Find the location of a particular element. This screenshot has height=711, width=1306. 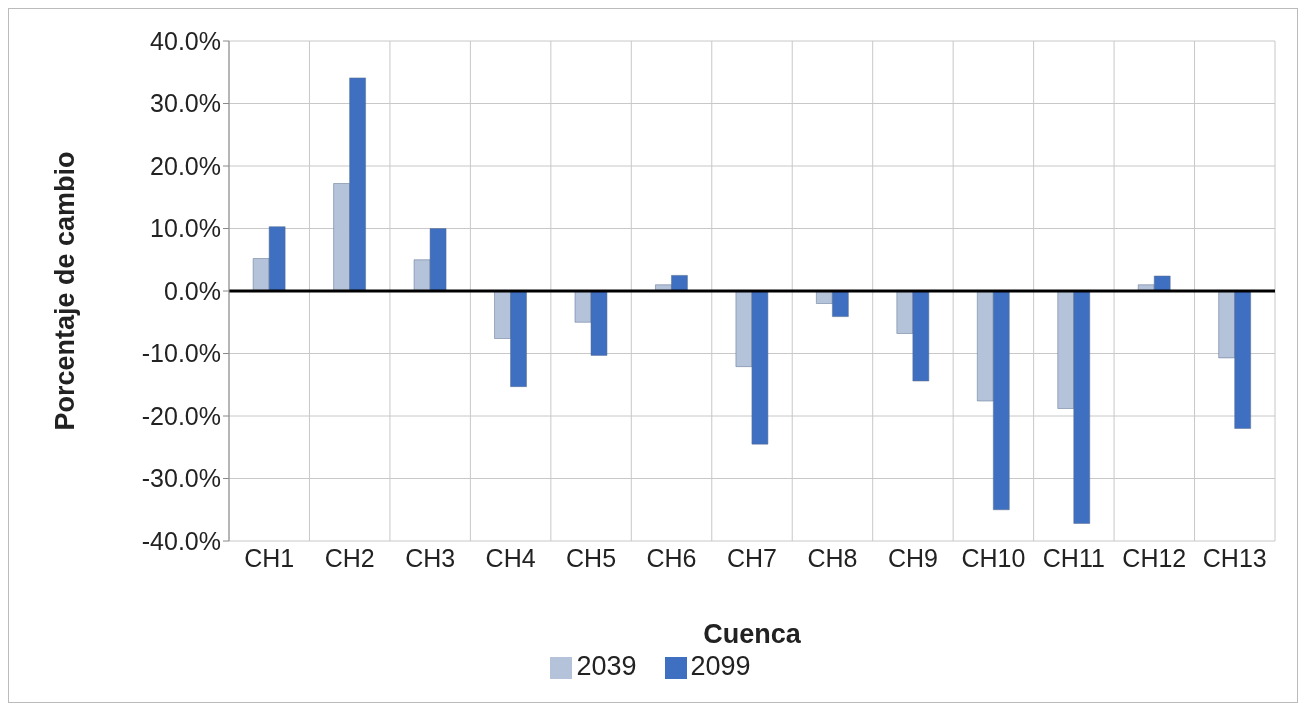

x-tick-label: CH7 is located at coordinates (752, 557).